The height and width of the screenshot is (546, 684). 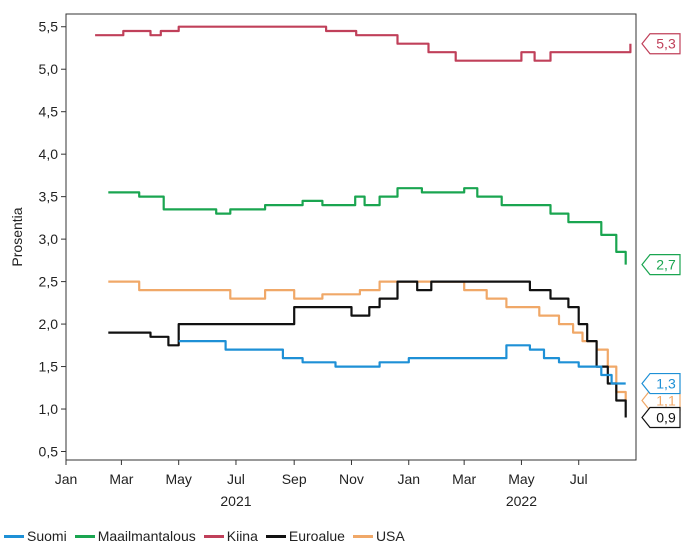 I want to click on y-tick-label: 1,5, so click(x=49, y=367).